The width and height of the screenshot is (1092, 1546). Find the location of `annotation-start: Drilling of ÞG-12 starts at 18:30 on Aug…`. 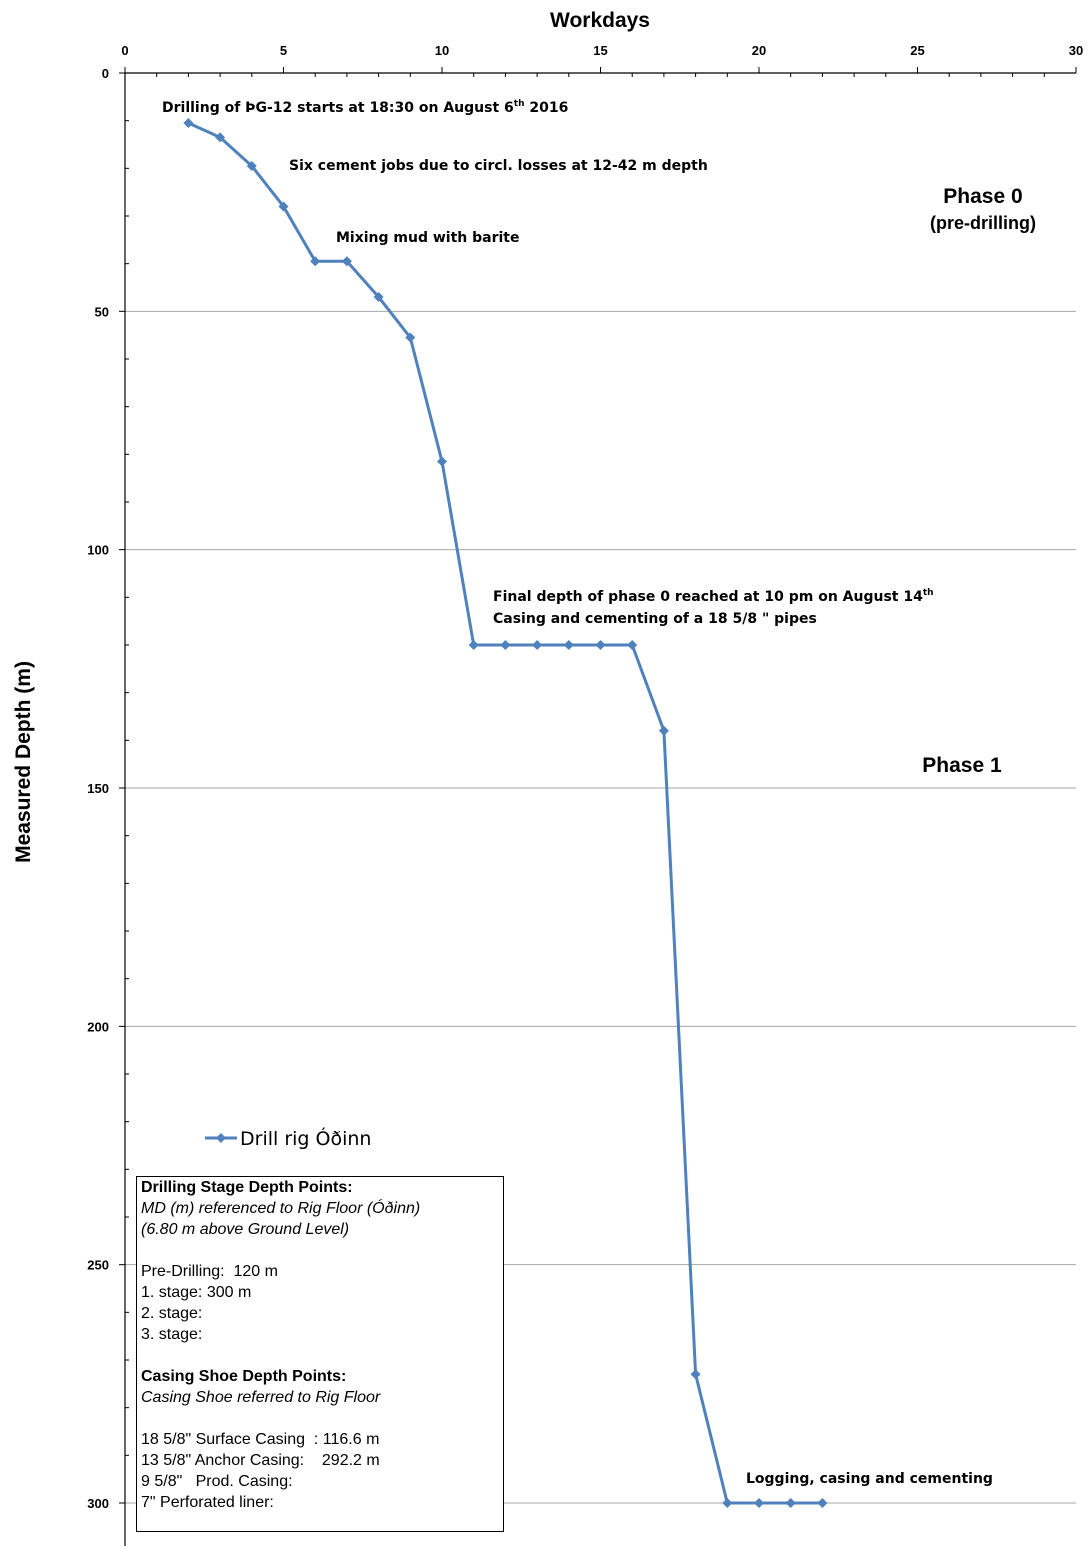

annotation-start: Drilling of ÞG-12 starts at 18:30 on Aug… is located at coordinates (365, 107).